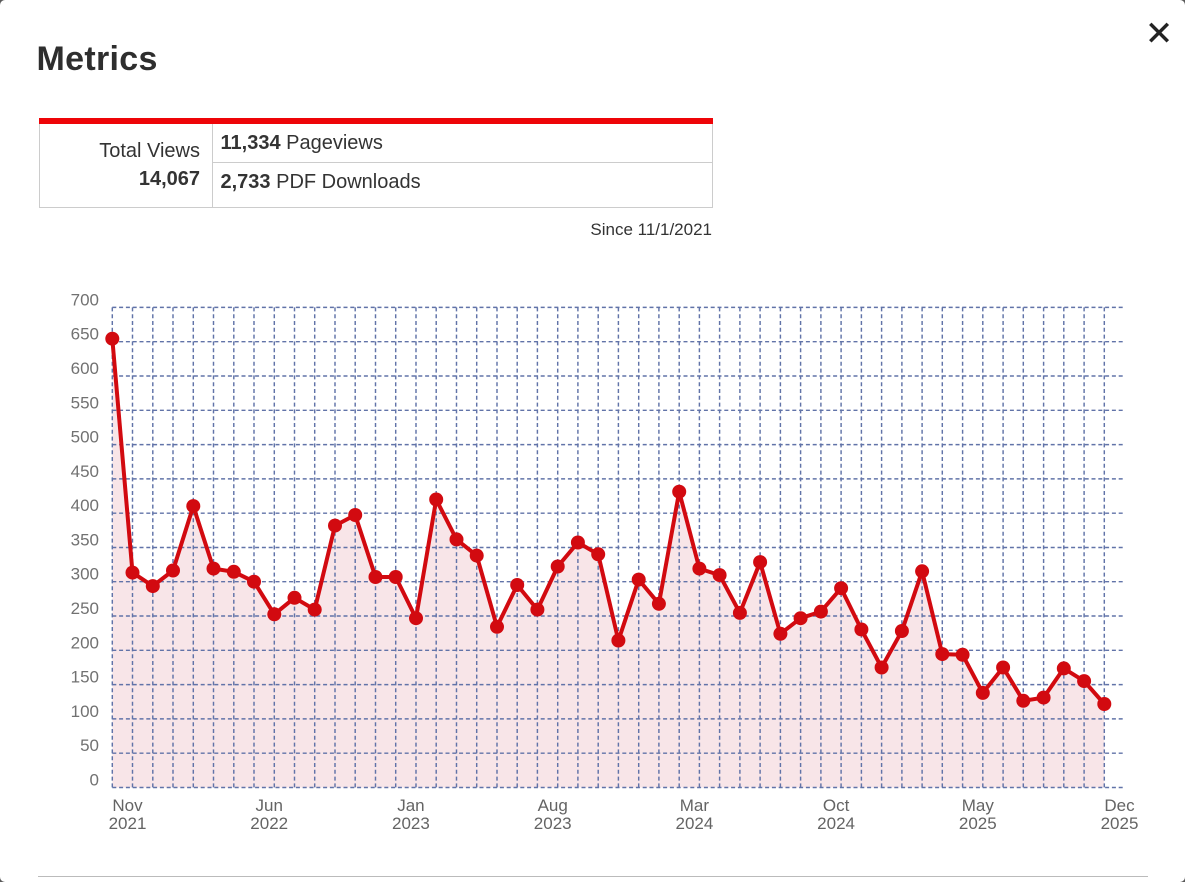  I want to click on svg-text: 350, so click(85, 540).